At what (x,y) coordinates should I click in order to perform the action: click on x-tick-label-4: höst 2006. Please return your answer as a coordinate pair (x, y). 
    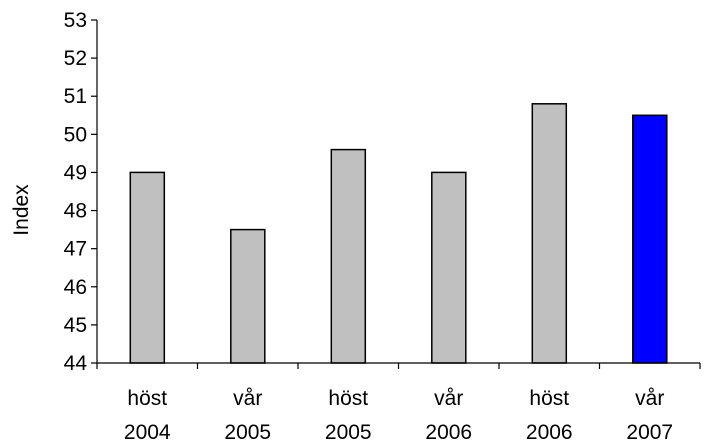
    Looking at the image, I should click on (549, 415).